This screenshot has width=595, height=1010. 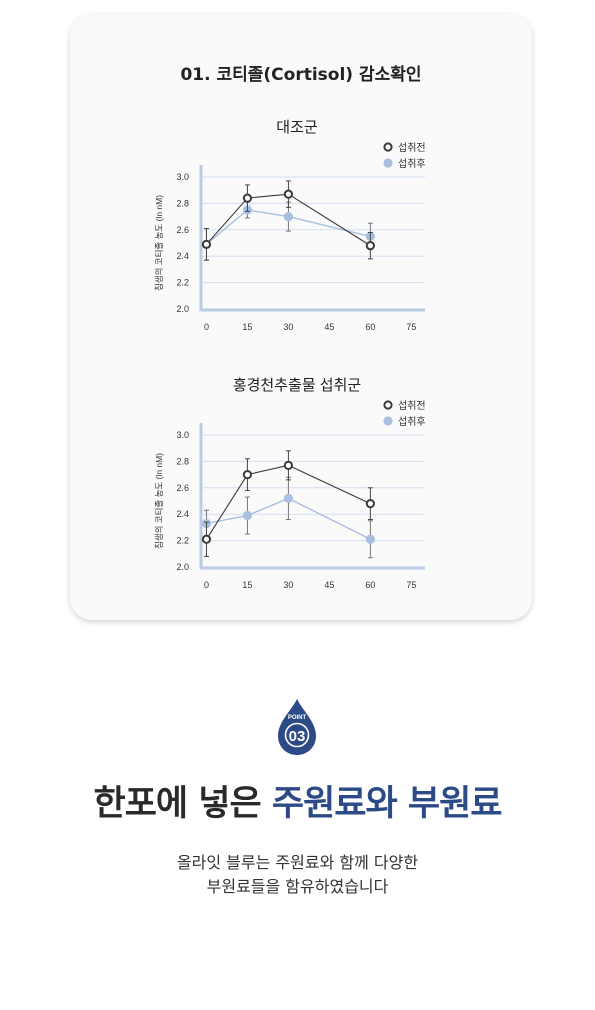 What do you see at coordinates (297, 862) in the screenshot?
I see `description-line1: 올라잇 블루는 주원료와 함께 다양한` at bounding box center [297, 862].